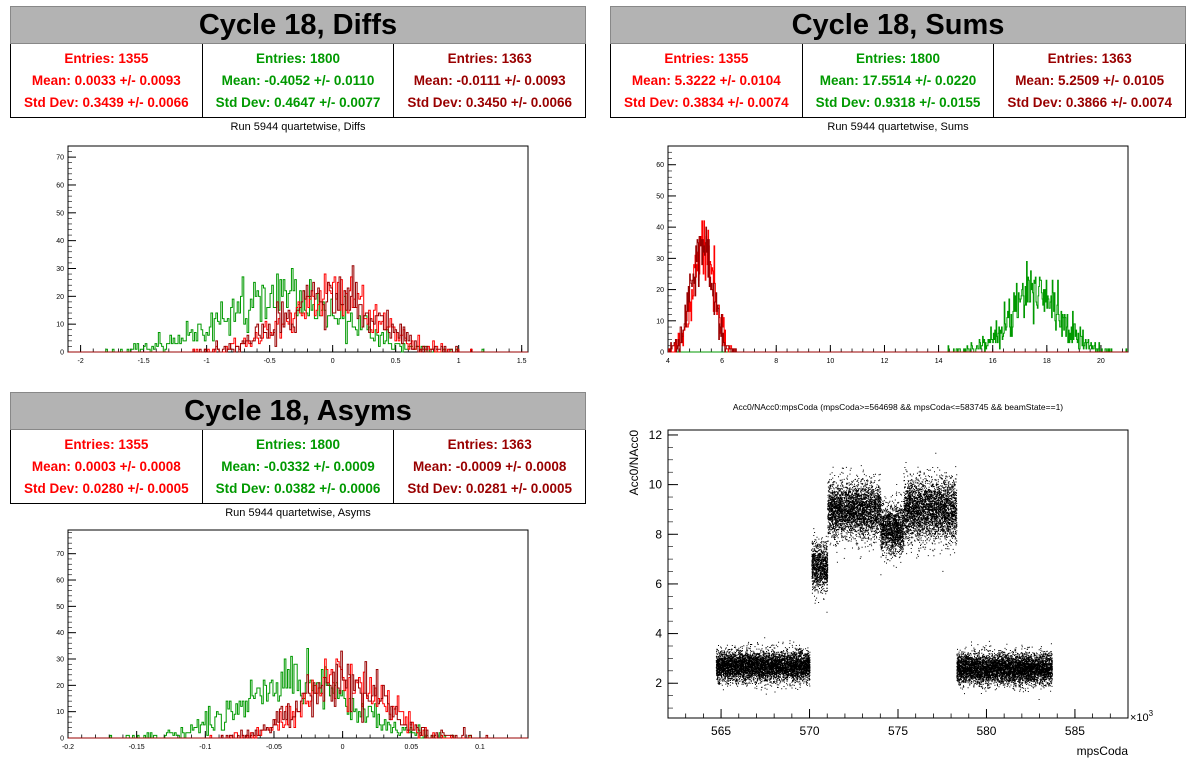 Image resolution: width=1196 pixels, height=772 pixels. Describe the element at coordinates (830, 361) in the screenshot. I see `x-tick-label: 10` at that location.